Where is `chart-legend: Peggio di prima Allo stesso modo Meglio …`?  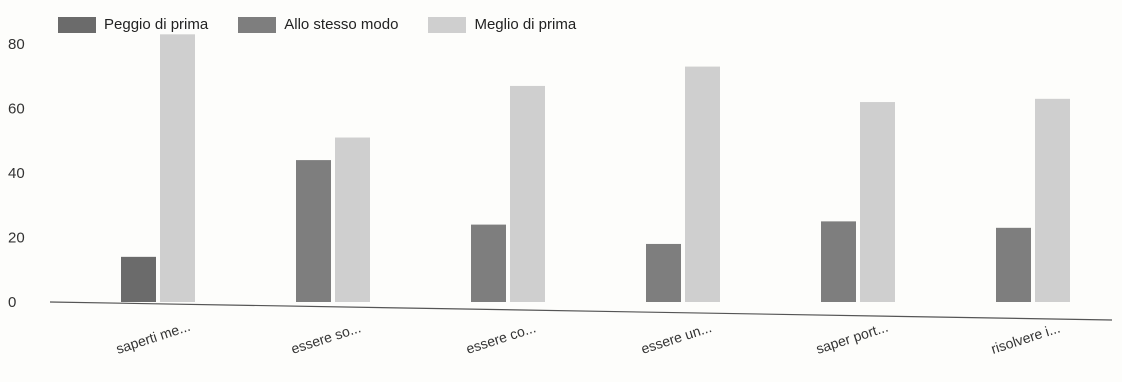 chart-legend: Peggio di prima Allo stesso modo Meglio … is located at coordinates (317, 24).